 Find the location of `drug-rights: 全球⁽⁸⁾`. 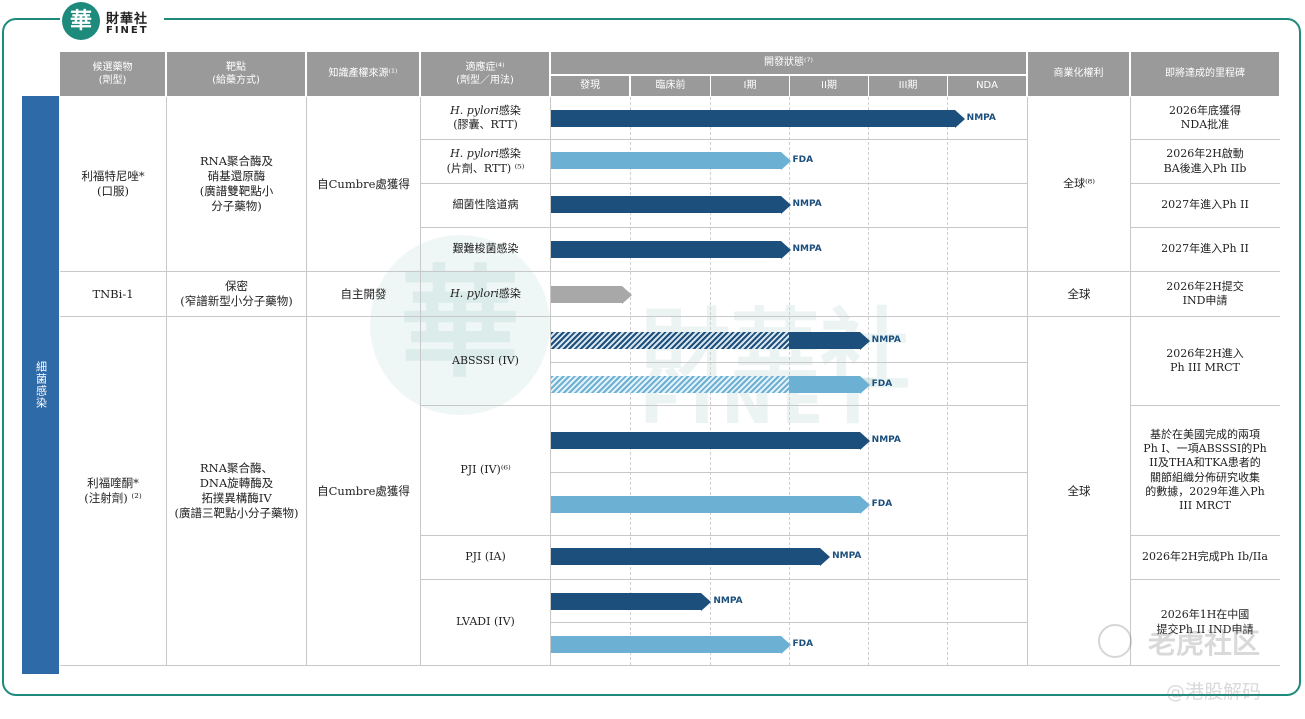

drug-rights: 全球⁽⁸⁾ is located at coordinates (1079, 183).